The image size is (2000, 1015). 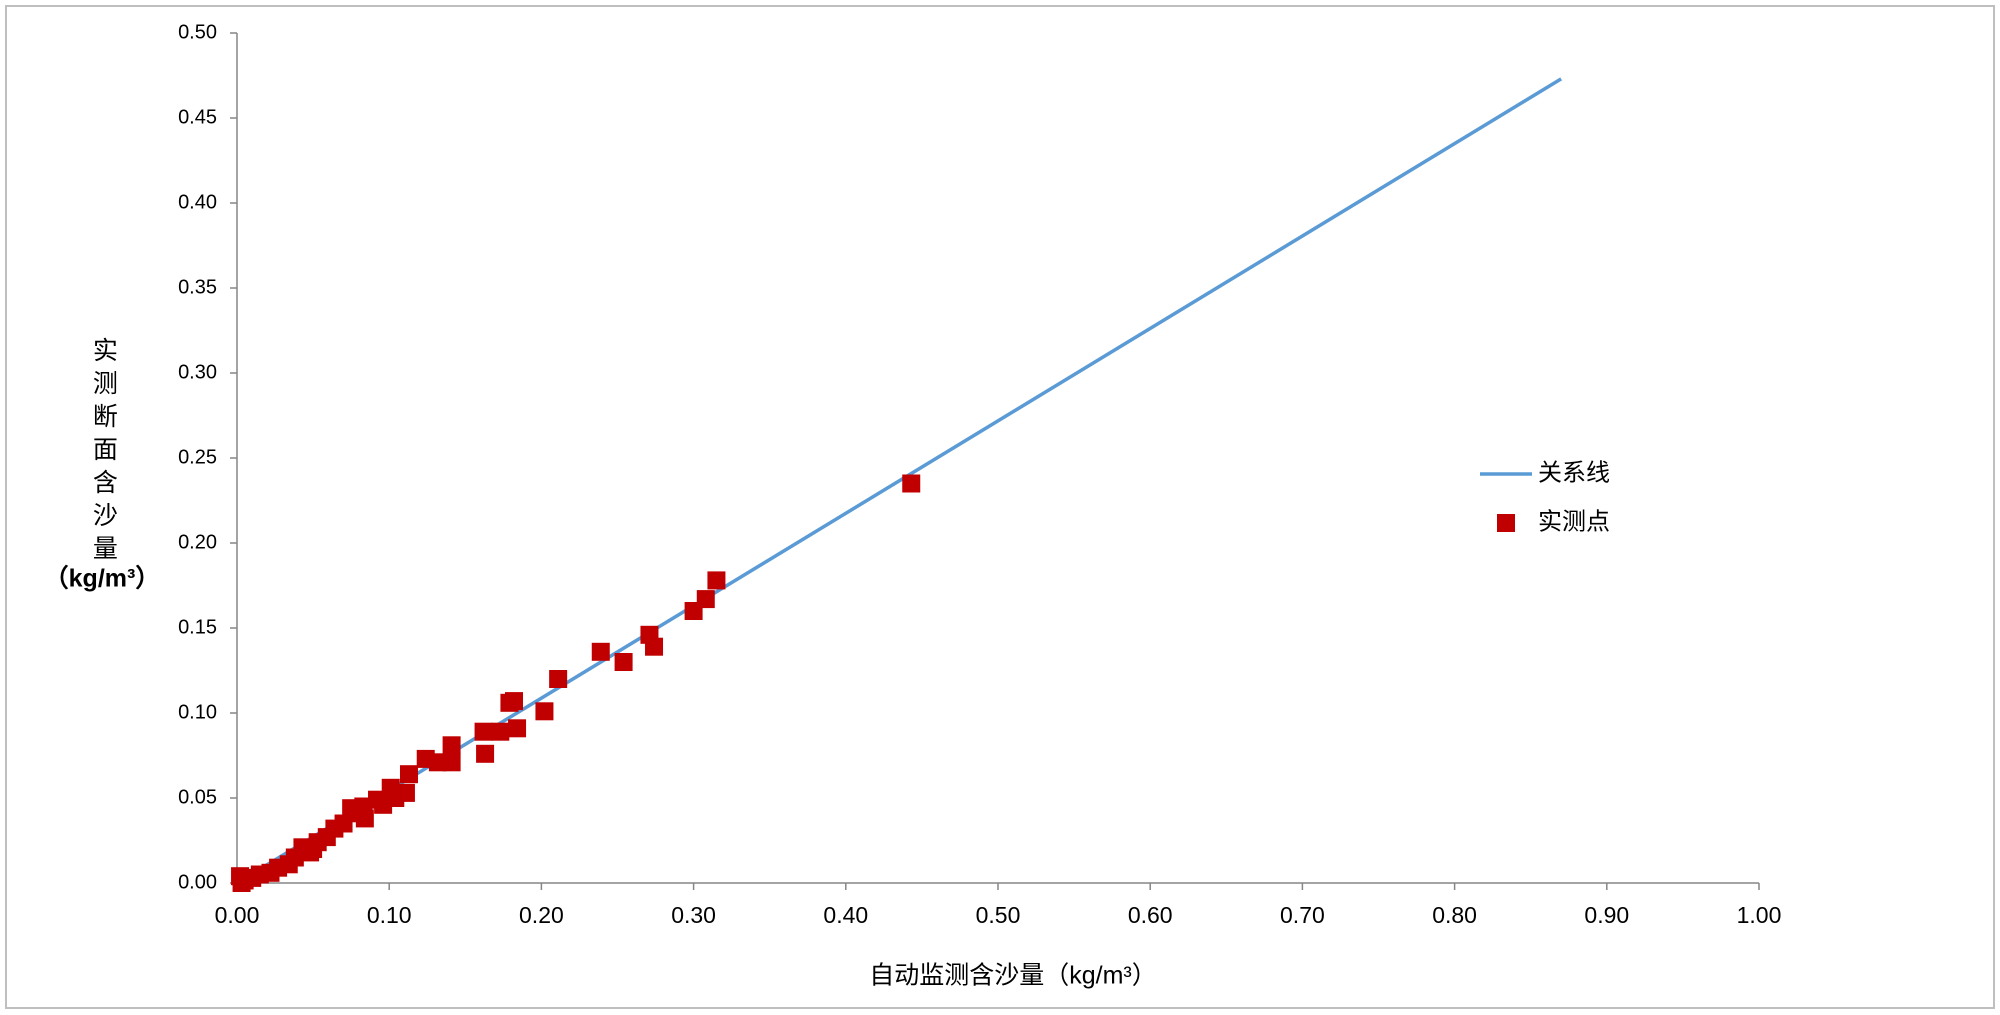 What do you see at coordinates (197, 202) in the screenshot?
I see `y-tick-label: 0.40` at bounding box center [197, 202].